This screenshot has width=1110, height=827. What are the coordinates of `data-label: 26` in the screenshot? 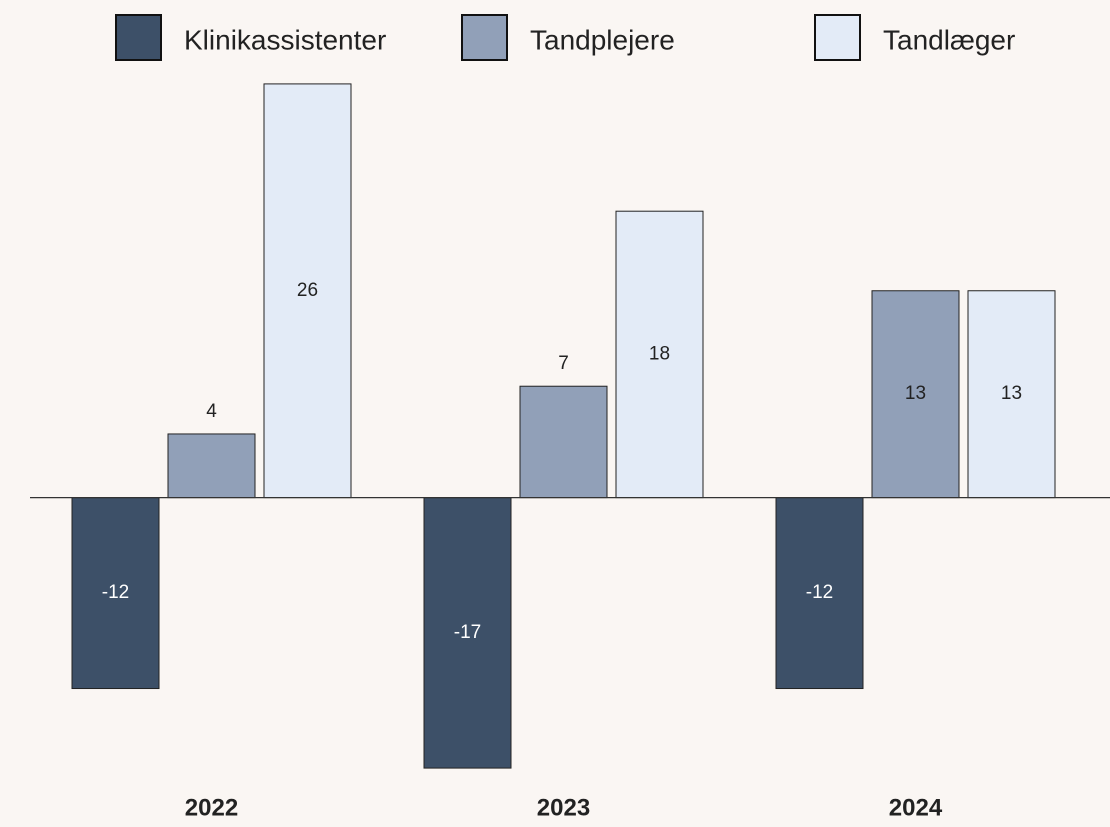 It's located at (307, 290).